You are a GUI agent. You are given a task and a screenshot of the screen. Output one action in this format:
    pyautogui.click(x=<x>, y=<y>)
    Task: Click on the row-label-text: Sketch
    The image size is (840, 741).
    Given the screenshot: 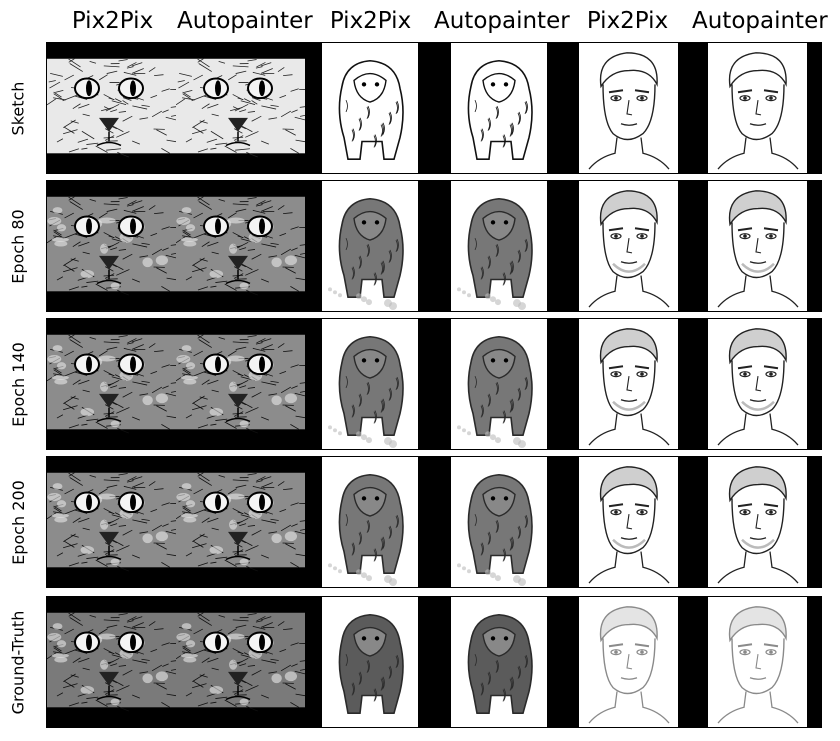 What is the action you would take?
    pyautogui.click(x=18, y=108)
    